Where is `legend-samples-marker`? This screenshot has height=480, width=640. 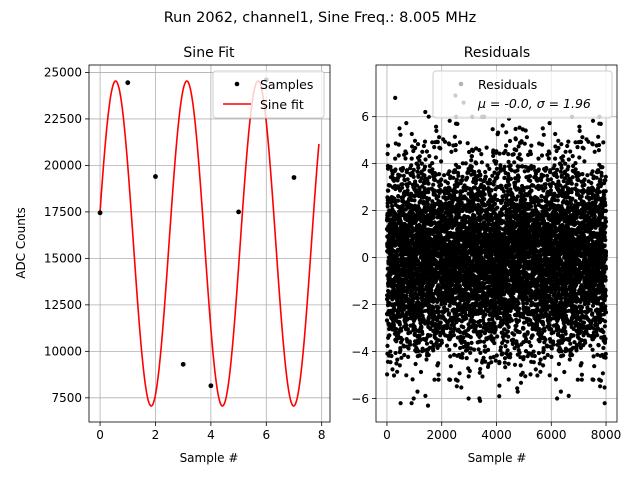
legend-samples-marker is located at coordinates (237, 84).